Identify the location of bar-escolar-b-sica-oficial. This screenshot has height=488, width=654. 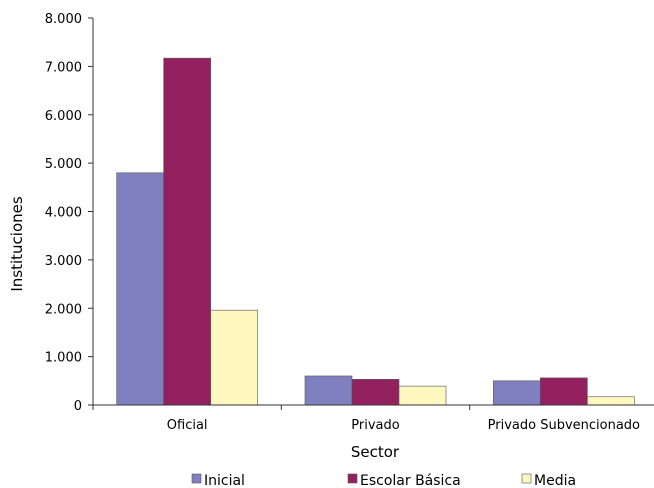
(187, 231).